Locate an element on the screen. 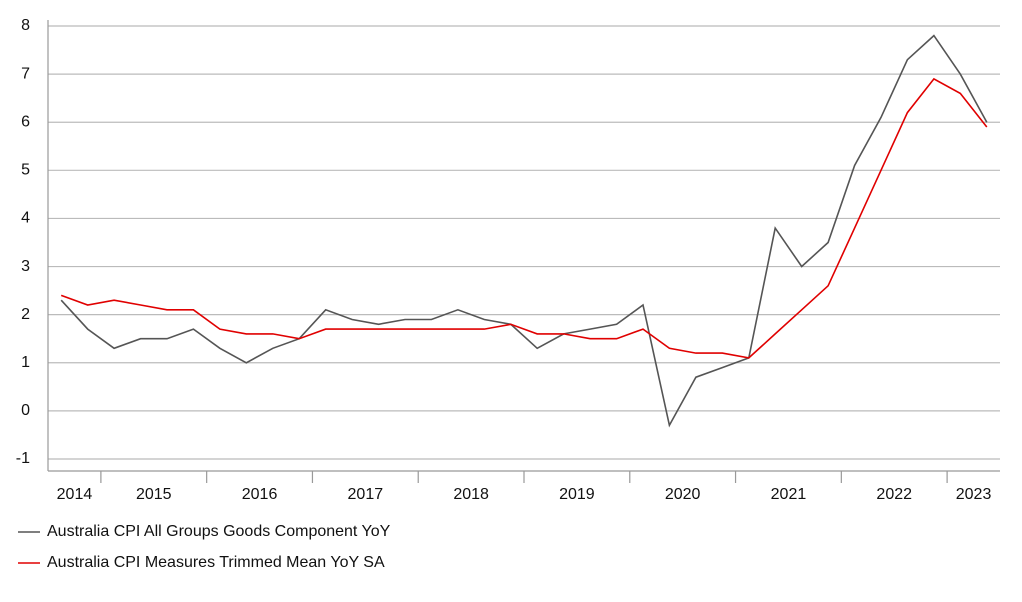 This screenshot has height=602, width=1022. y-tick-label: 7 is located at coordinates (25, 73).